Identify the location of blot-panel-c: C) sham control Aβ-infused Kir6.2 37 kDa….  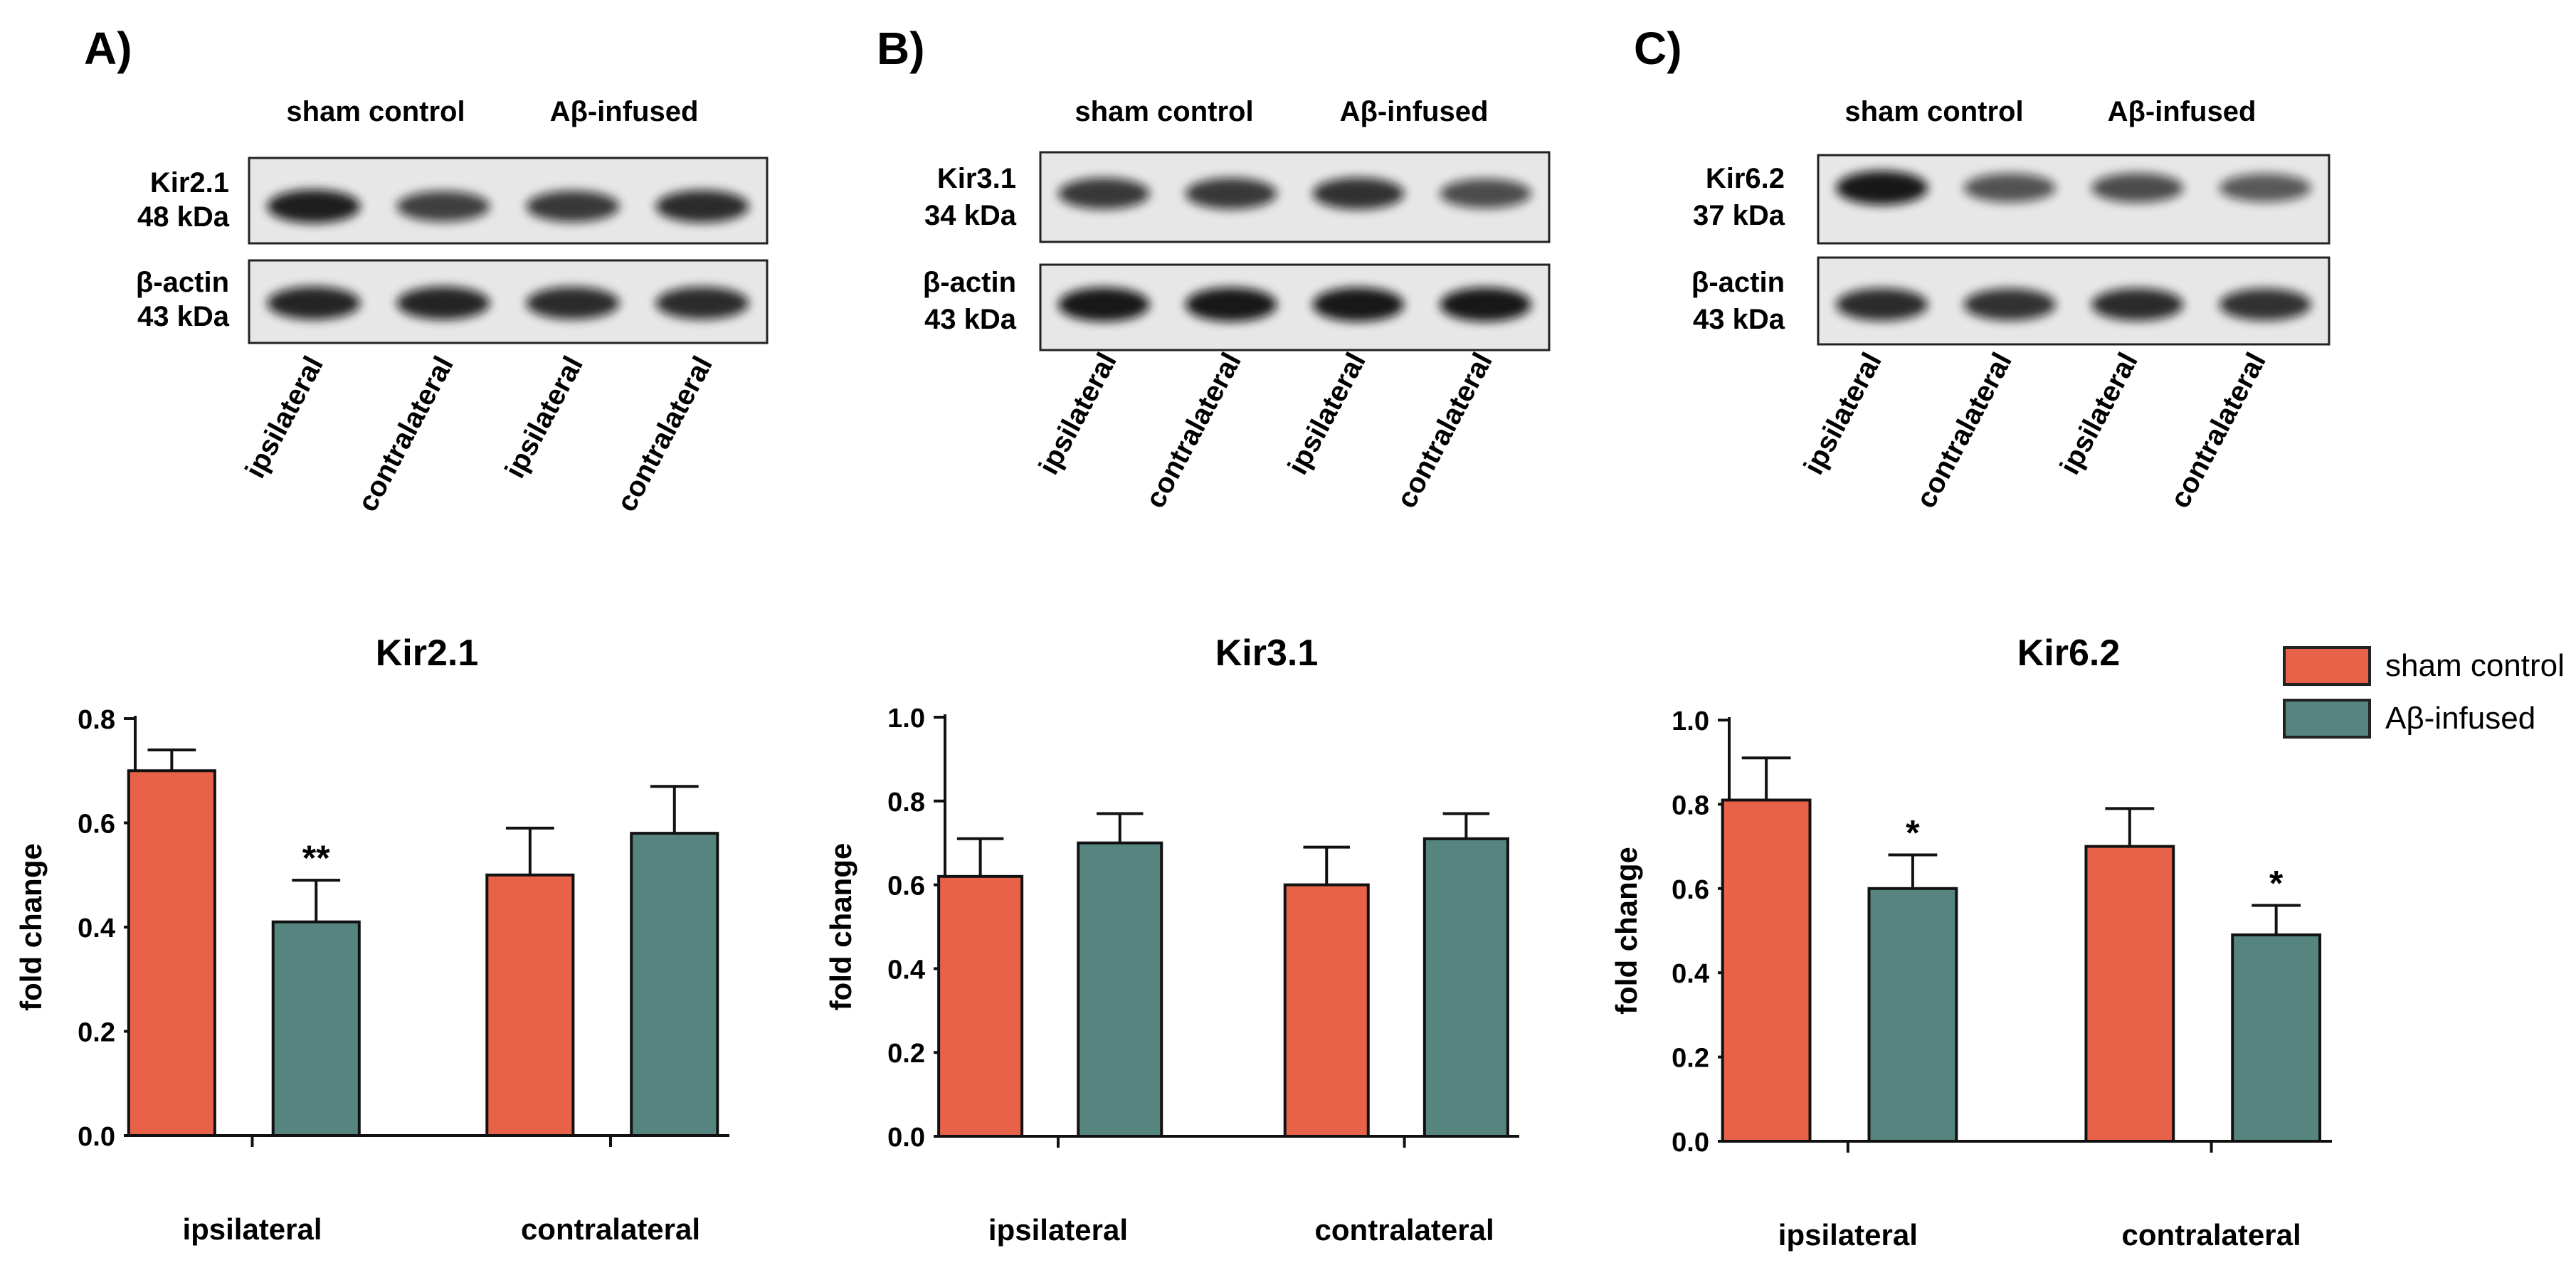
(1982, 268).